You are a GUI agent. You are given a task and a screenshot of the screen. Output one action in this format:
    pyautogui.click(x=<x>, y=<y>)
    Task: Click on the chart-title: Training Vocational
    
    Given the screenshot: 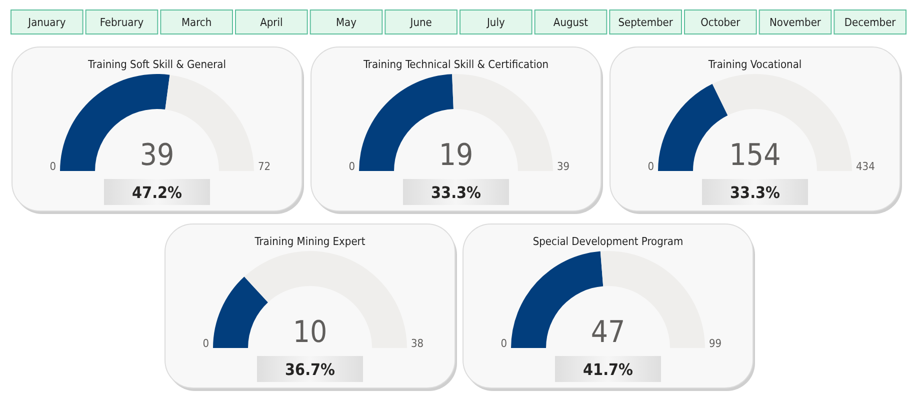 What is the action you would take?
    pyautogui.click(x=754, y=64)
    